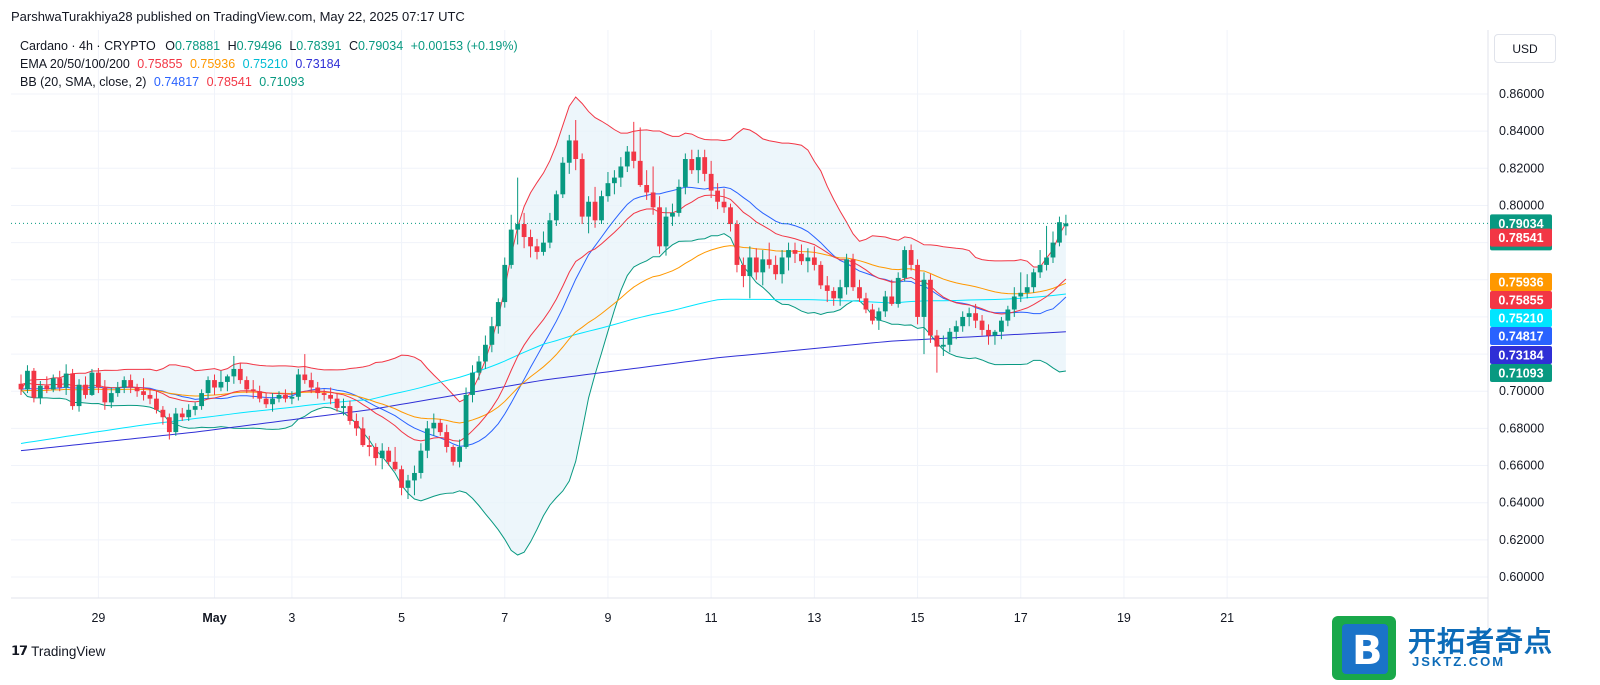 The width and height of the screenshot is (1600, 685). I want to click on open-label: O, so click(170, 46).